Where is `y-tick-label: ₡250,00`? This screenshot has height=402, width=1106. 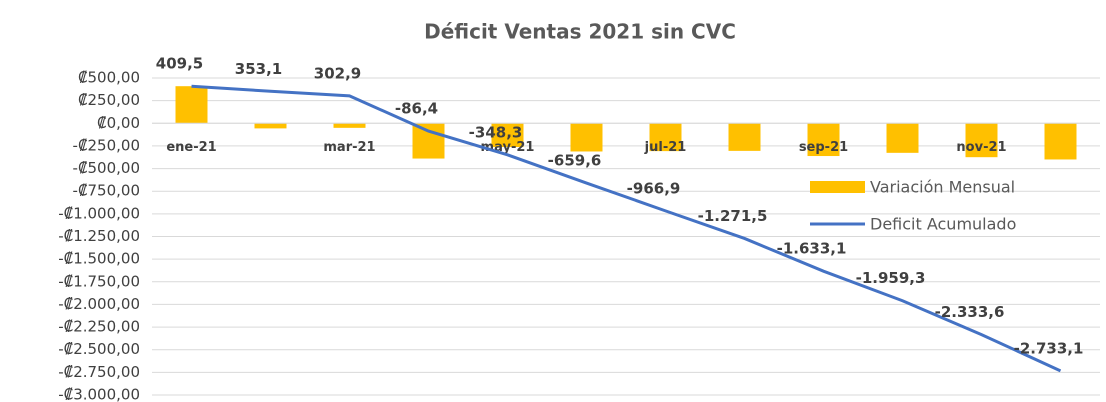 y-tick-label: ₡250,00 is located at coordinates (109, 100).